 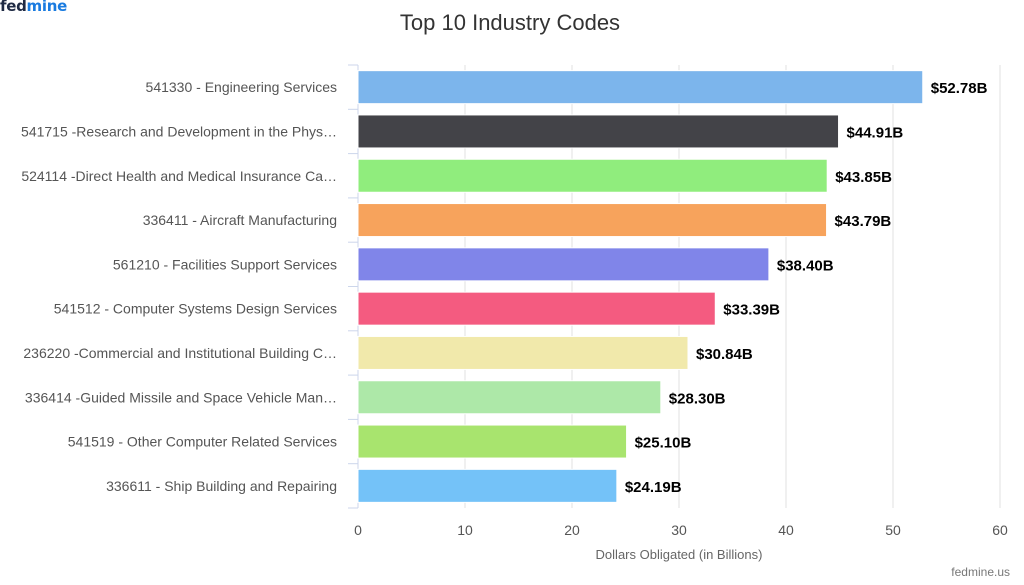 What do you see at coordinates (724, 354) in the screenshot?
I see `data-label: $30.84B` at bounding box center [724, 354].